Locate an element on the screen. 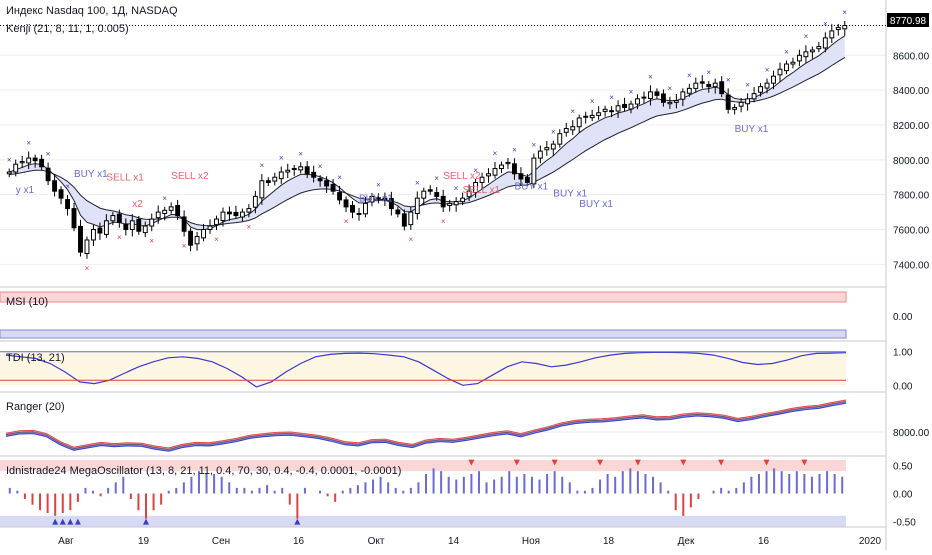 The image size is (932, 555). panel-title-ranger: Ranger (20) is located at coordinates (35, 407).